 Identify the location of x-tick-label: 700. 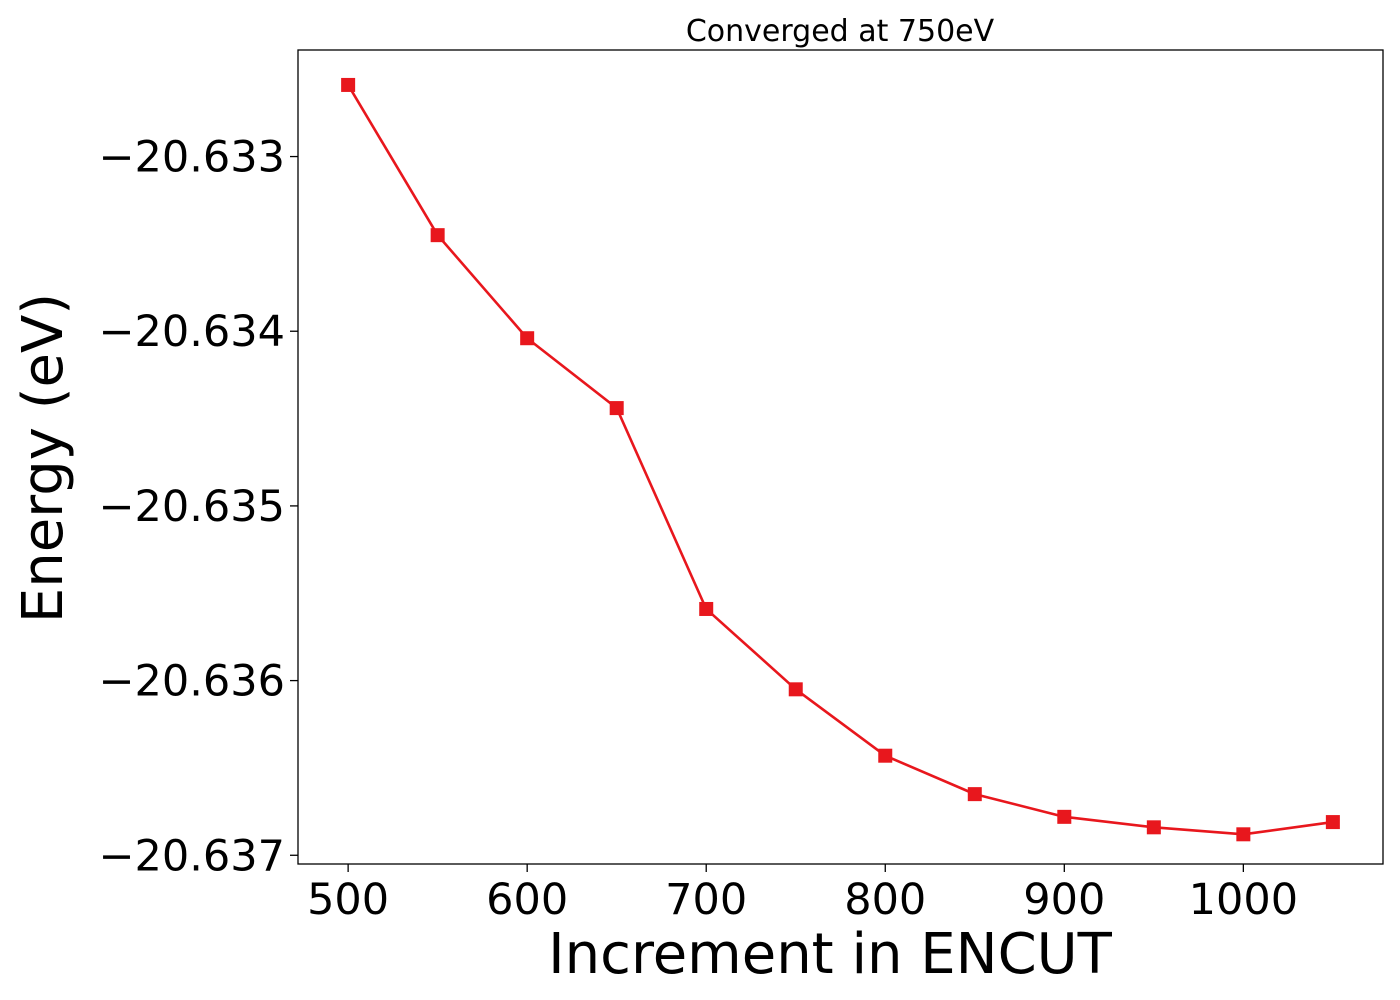
(706, 900).